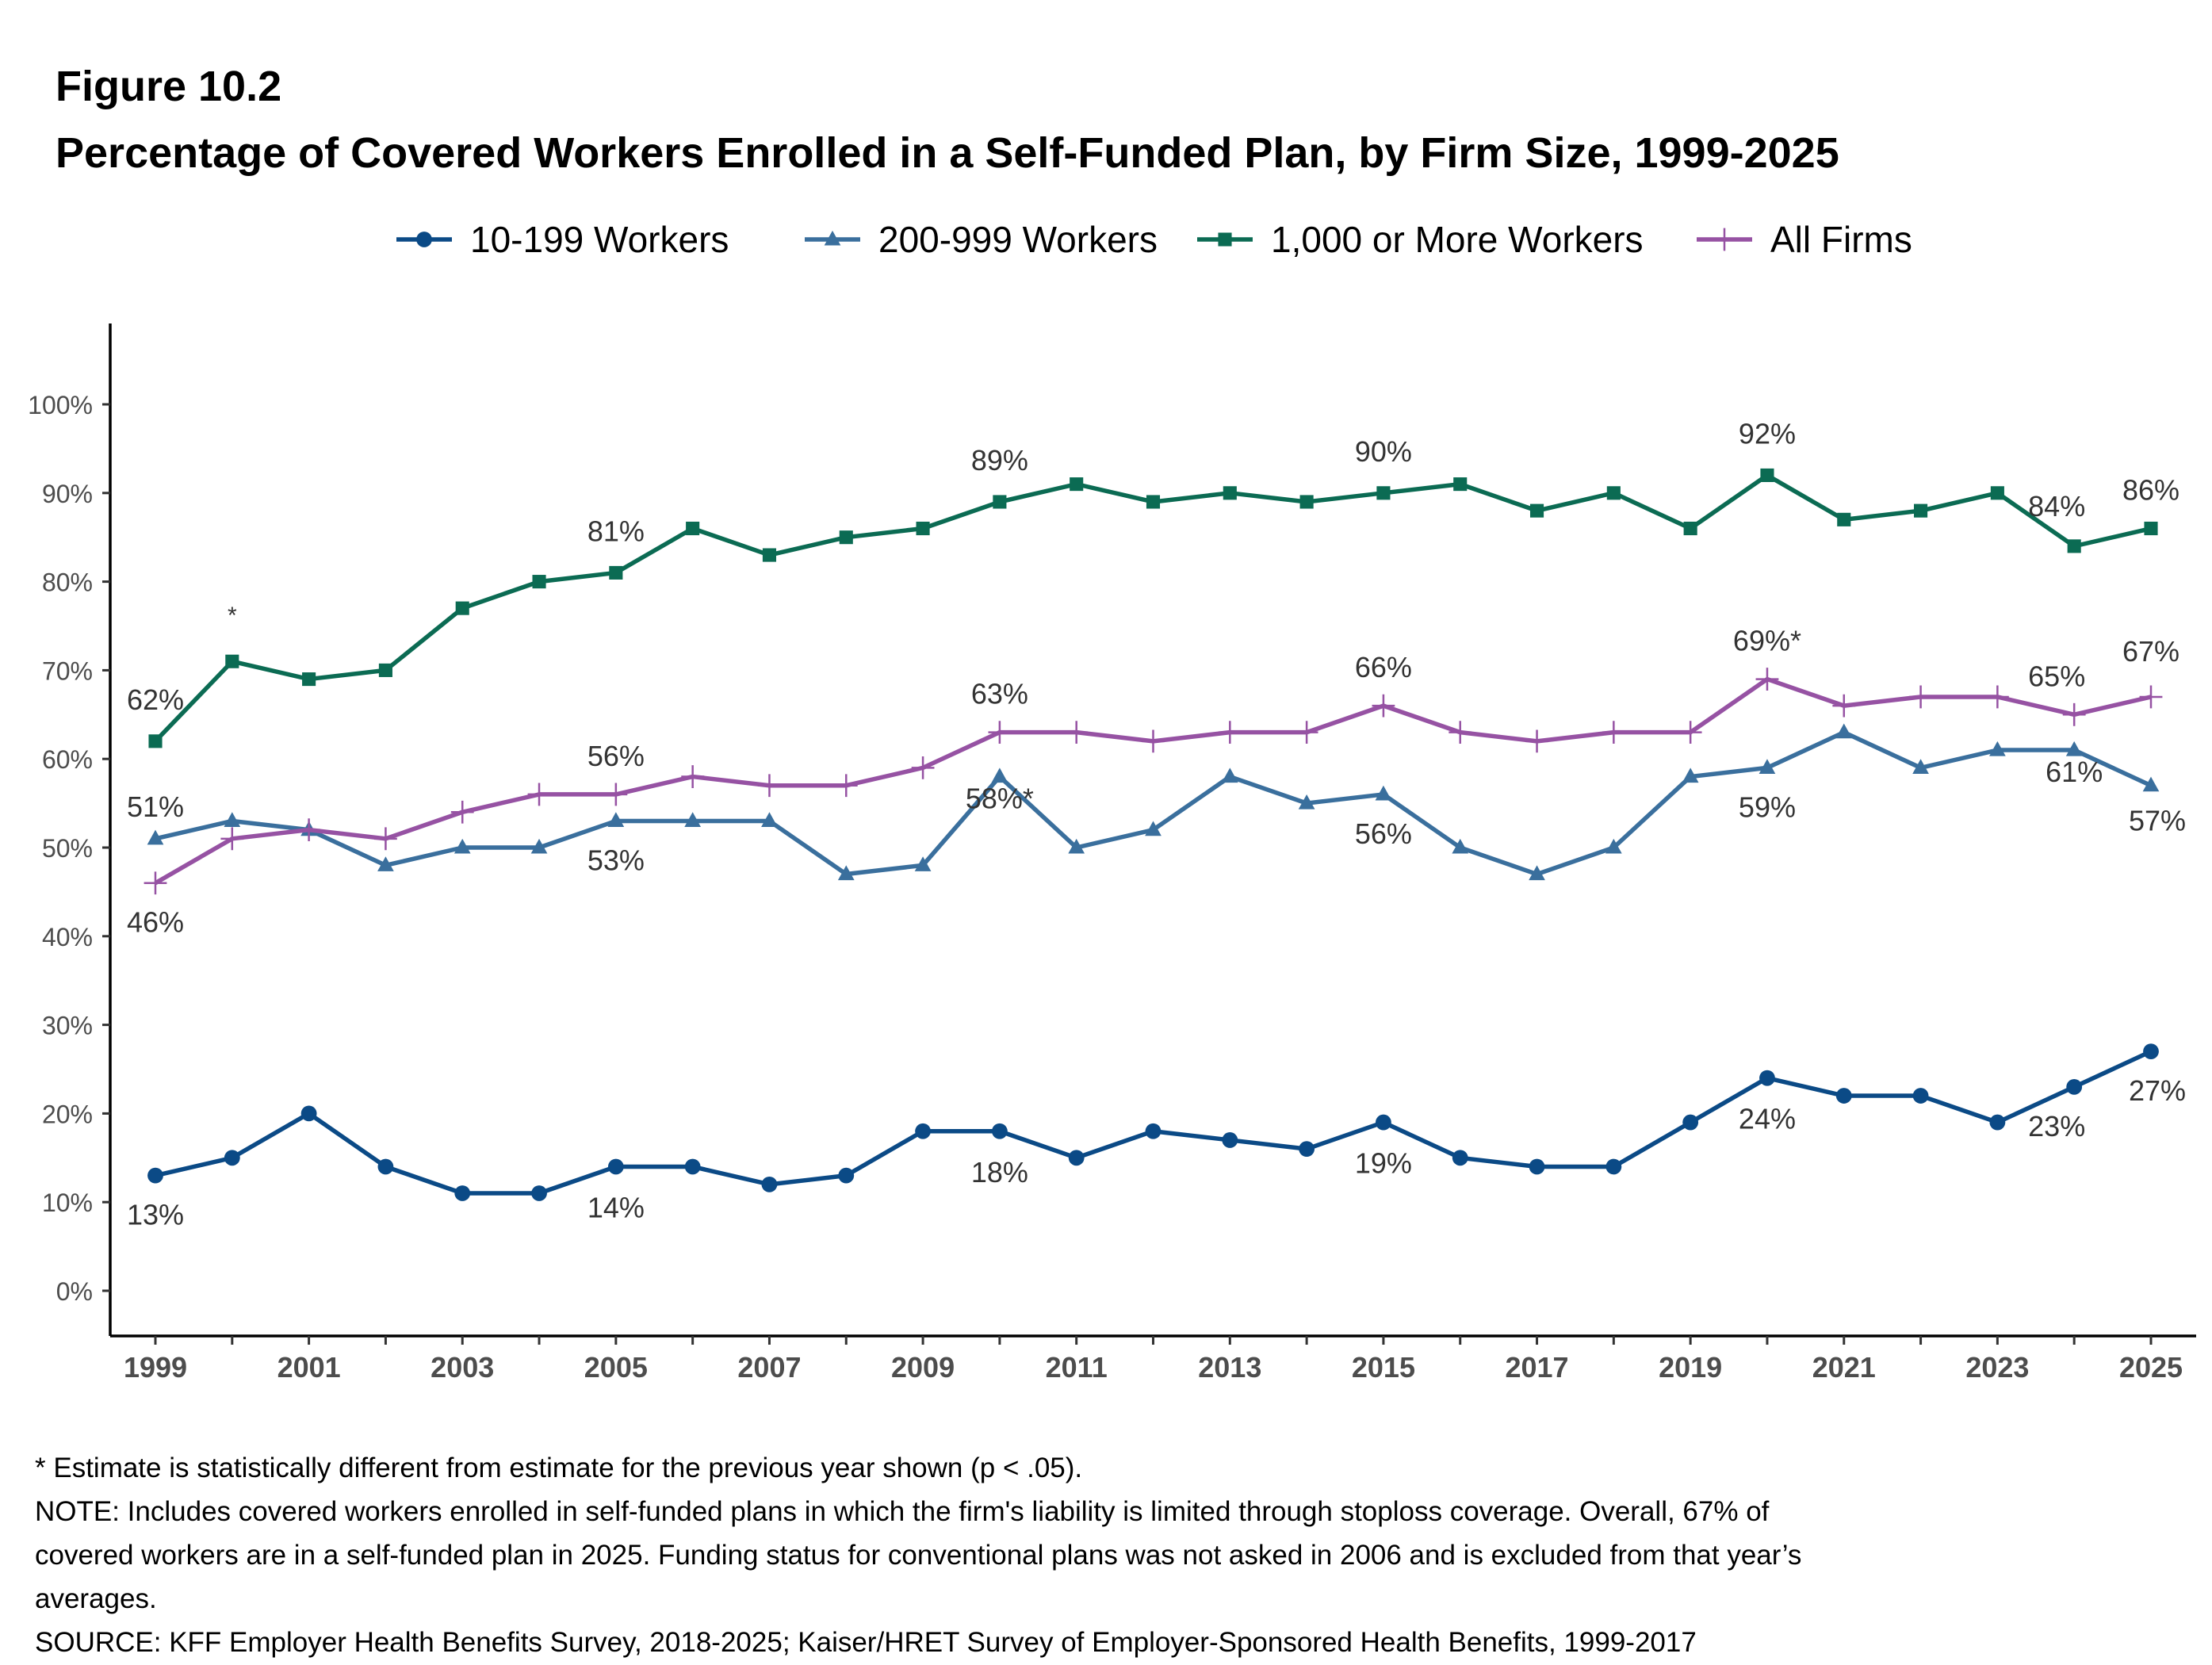 The image size is (2212, 1665). Describe the element at coordinates (1384, 451) in the screenshot. I see `data-label: 90%` at that location.